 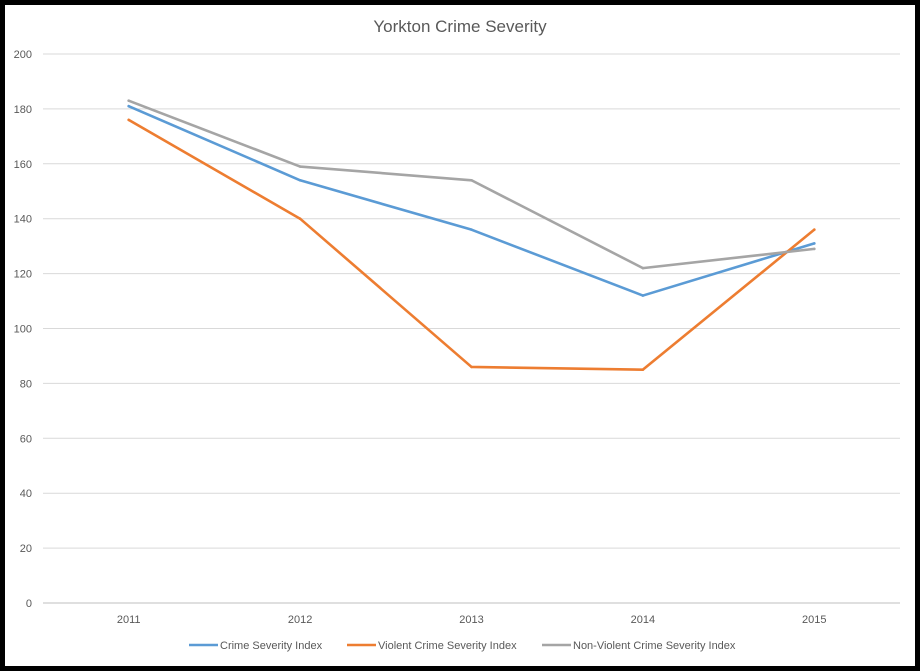 I want to click on y-tick-label: 40, so click(x=26, y=494).